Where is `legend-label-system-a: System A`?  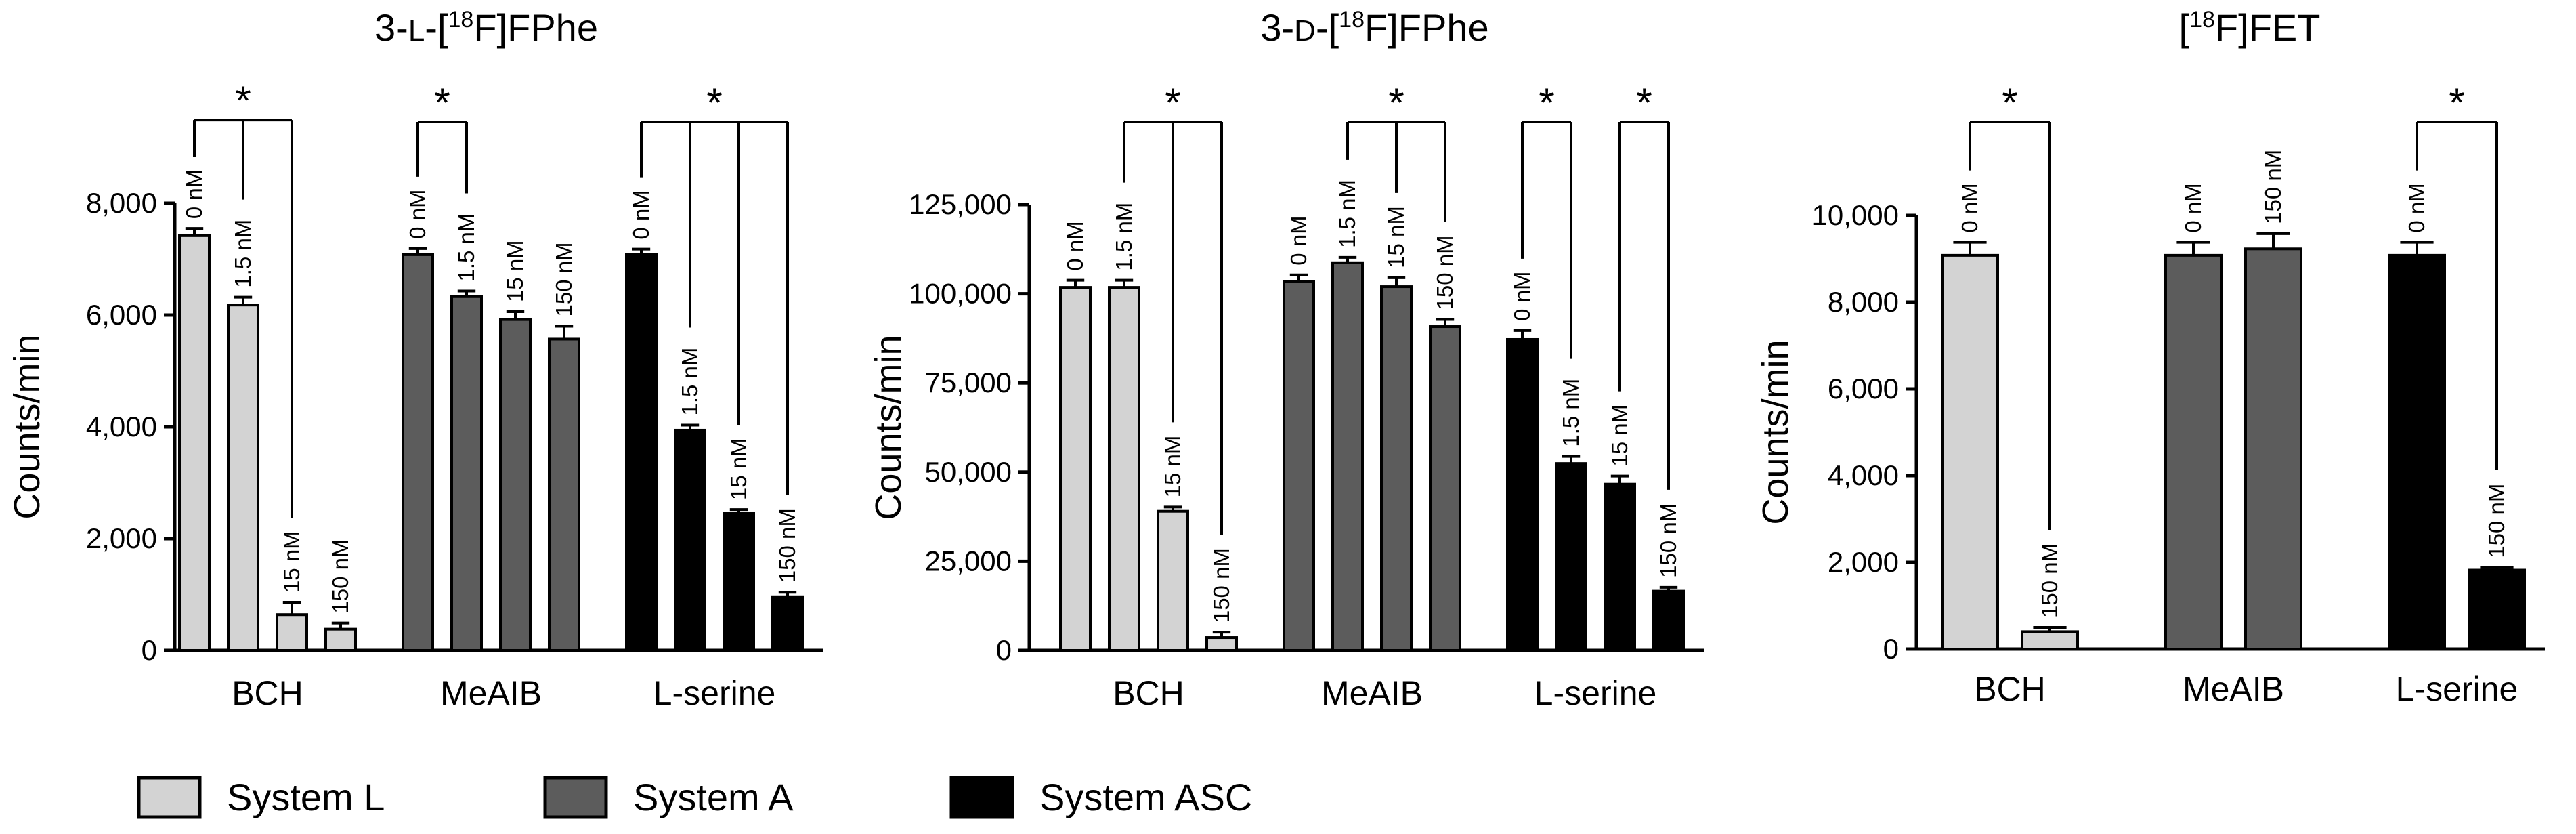
legend-label-system-a: System A is located at coordinates (713, 797).